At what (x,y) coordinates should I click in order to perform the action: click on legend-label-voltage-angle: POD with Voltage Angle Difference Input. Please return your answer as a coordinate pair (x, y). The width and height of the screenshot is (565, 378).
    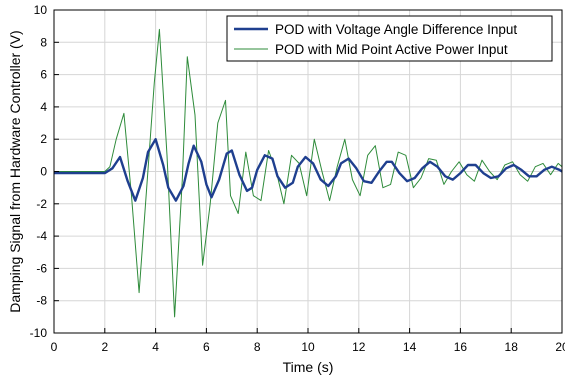
    Looking at the image, I should click on (396, 29).